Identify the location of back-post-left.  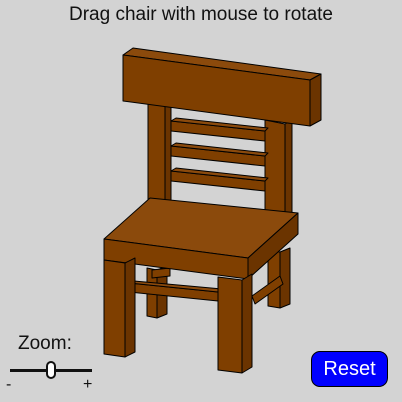
(159, 154).